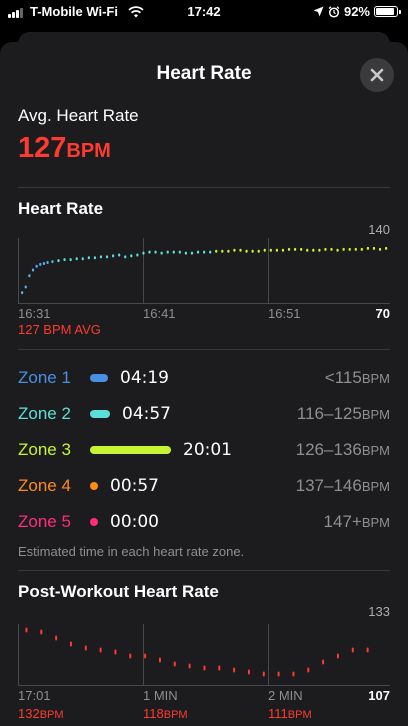 The image size is (408, 726). What do you see at coordinates (17, 13) in the screenshot?
I see `signal-icon` at bounding box center [17, 13].